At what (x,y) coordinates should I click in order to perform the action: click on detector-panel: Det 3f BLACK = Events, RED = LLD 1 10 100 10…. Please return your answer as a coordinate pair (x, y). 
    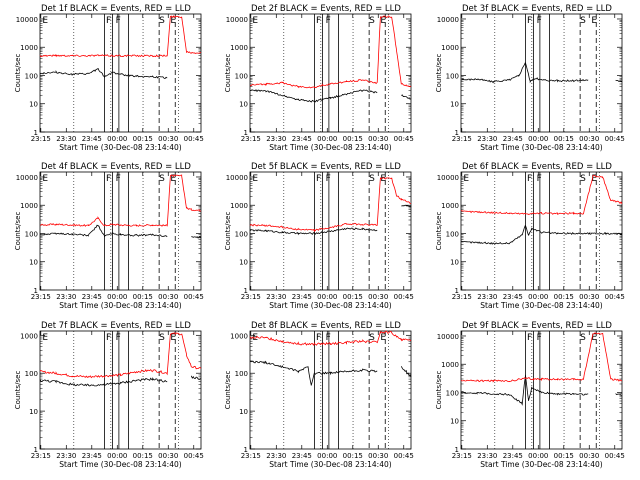
    Looking at the image, I should click on (530, 78).